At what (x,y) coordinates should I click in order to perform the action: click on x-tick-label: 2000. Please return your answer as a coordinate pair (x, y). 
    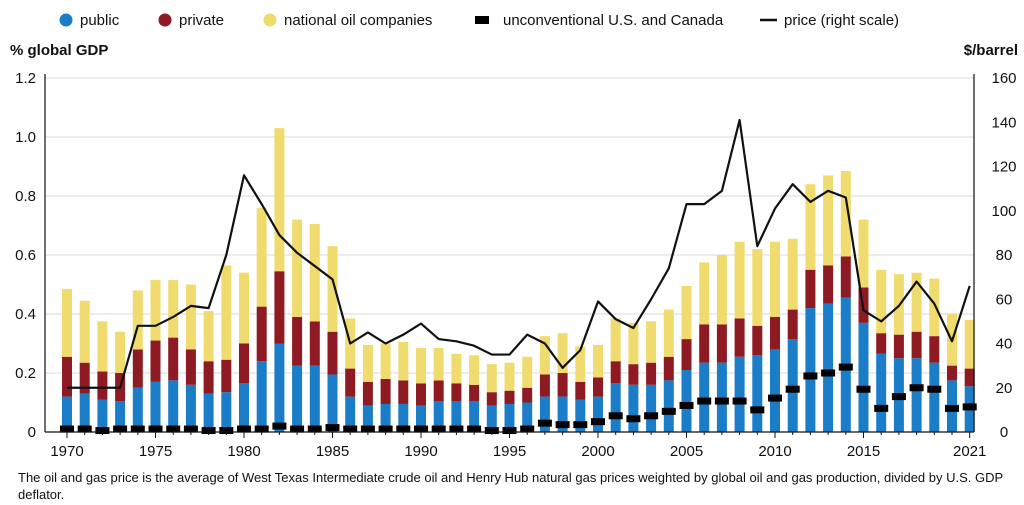
    Looking at the image, I should click on (597, 451).